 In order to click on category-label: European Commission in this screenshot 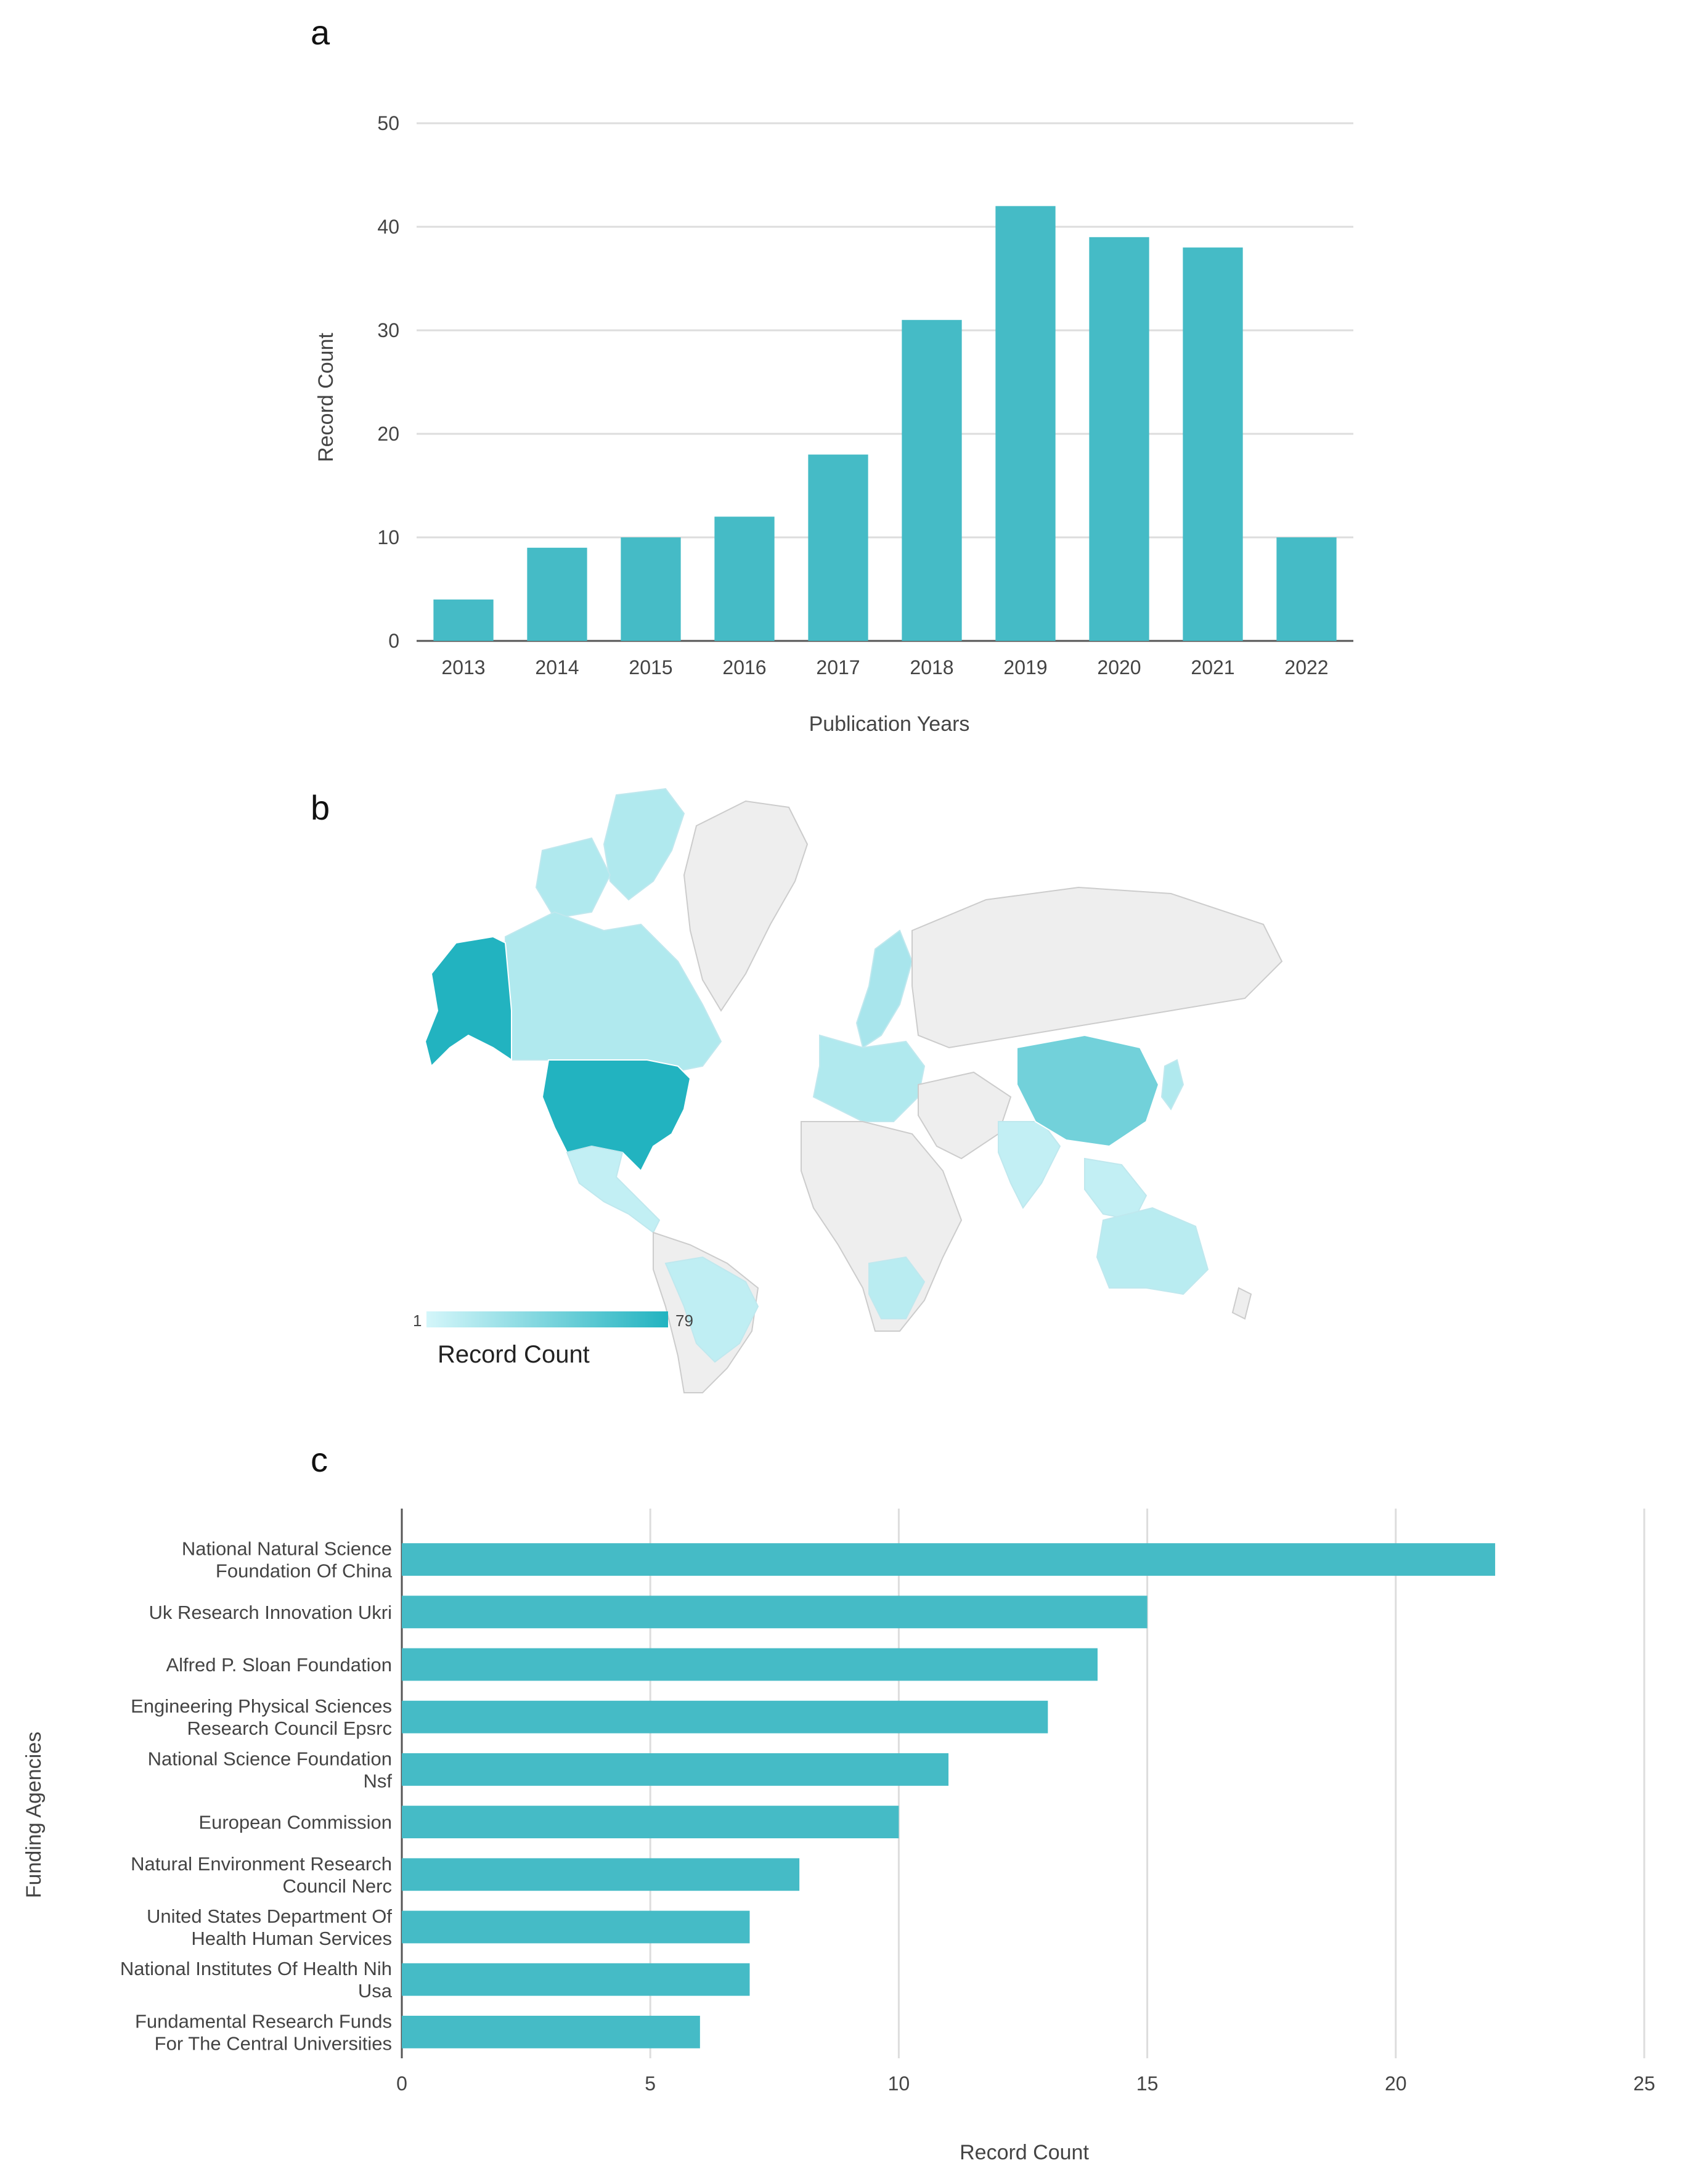, I will do `click(295, 1823)`.